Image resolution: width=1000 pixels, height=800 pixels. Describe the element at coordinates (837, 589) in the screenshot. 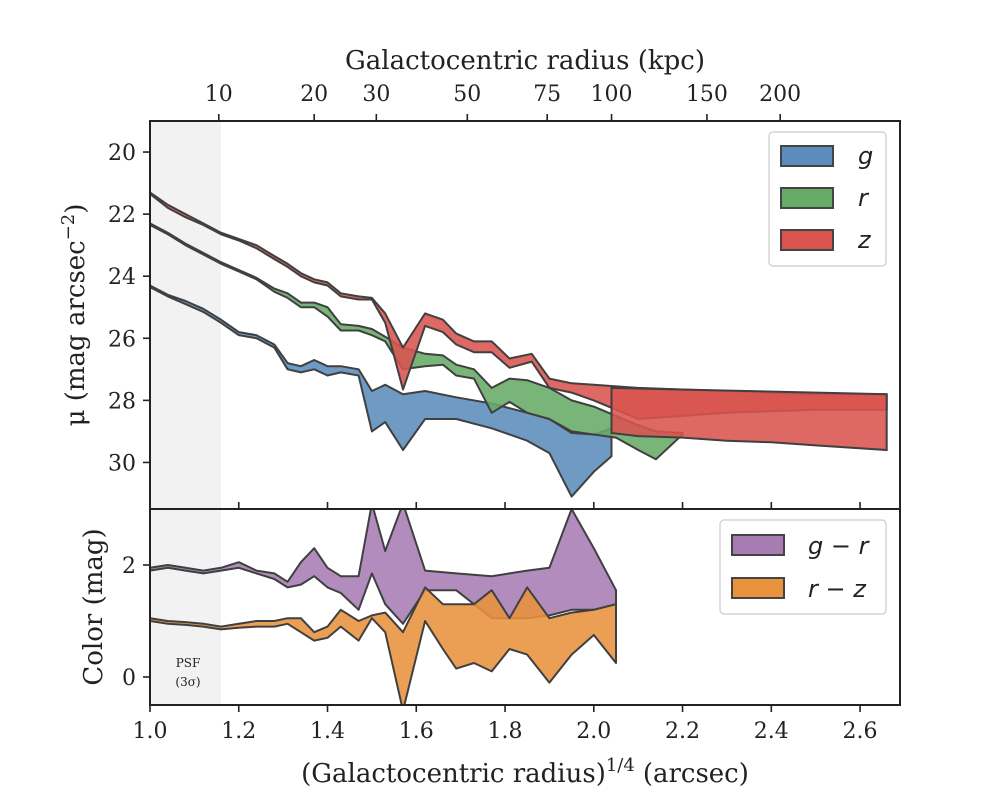

I see `legend-label-r-z: r − z` at that location.